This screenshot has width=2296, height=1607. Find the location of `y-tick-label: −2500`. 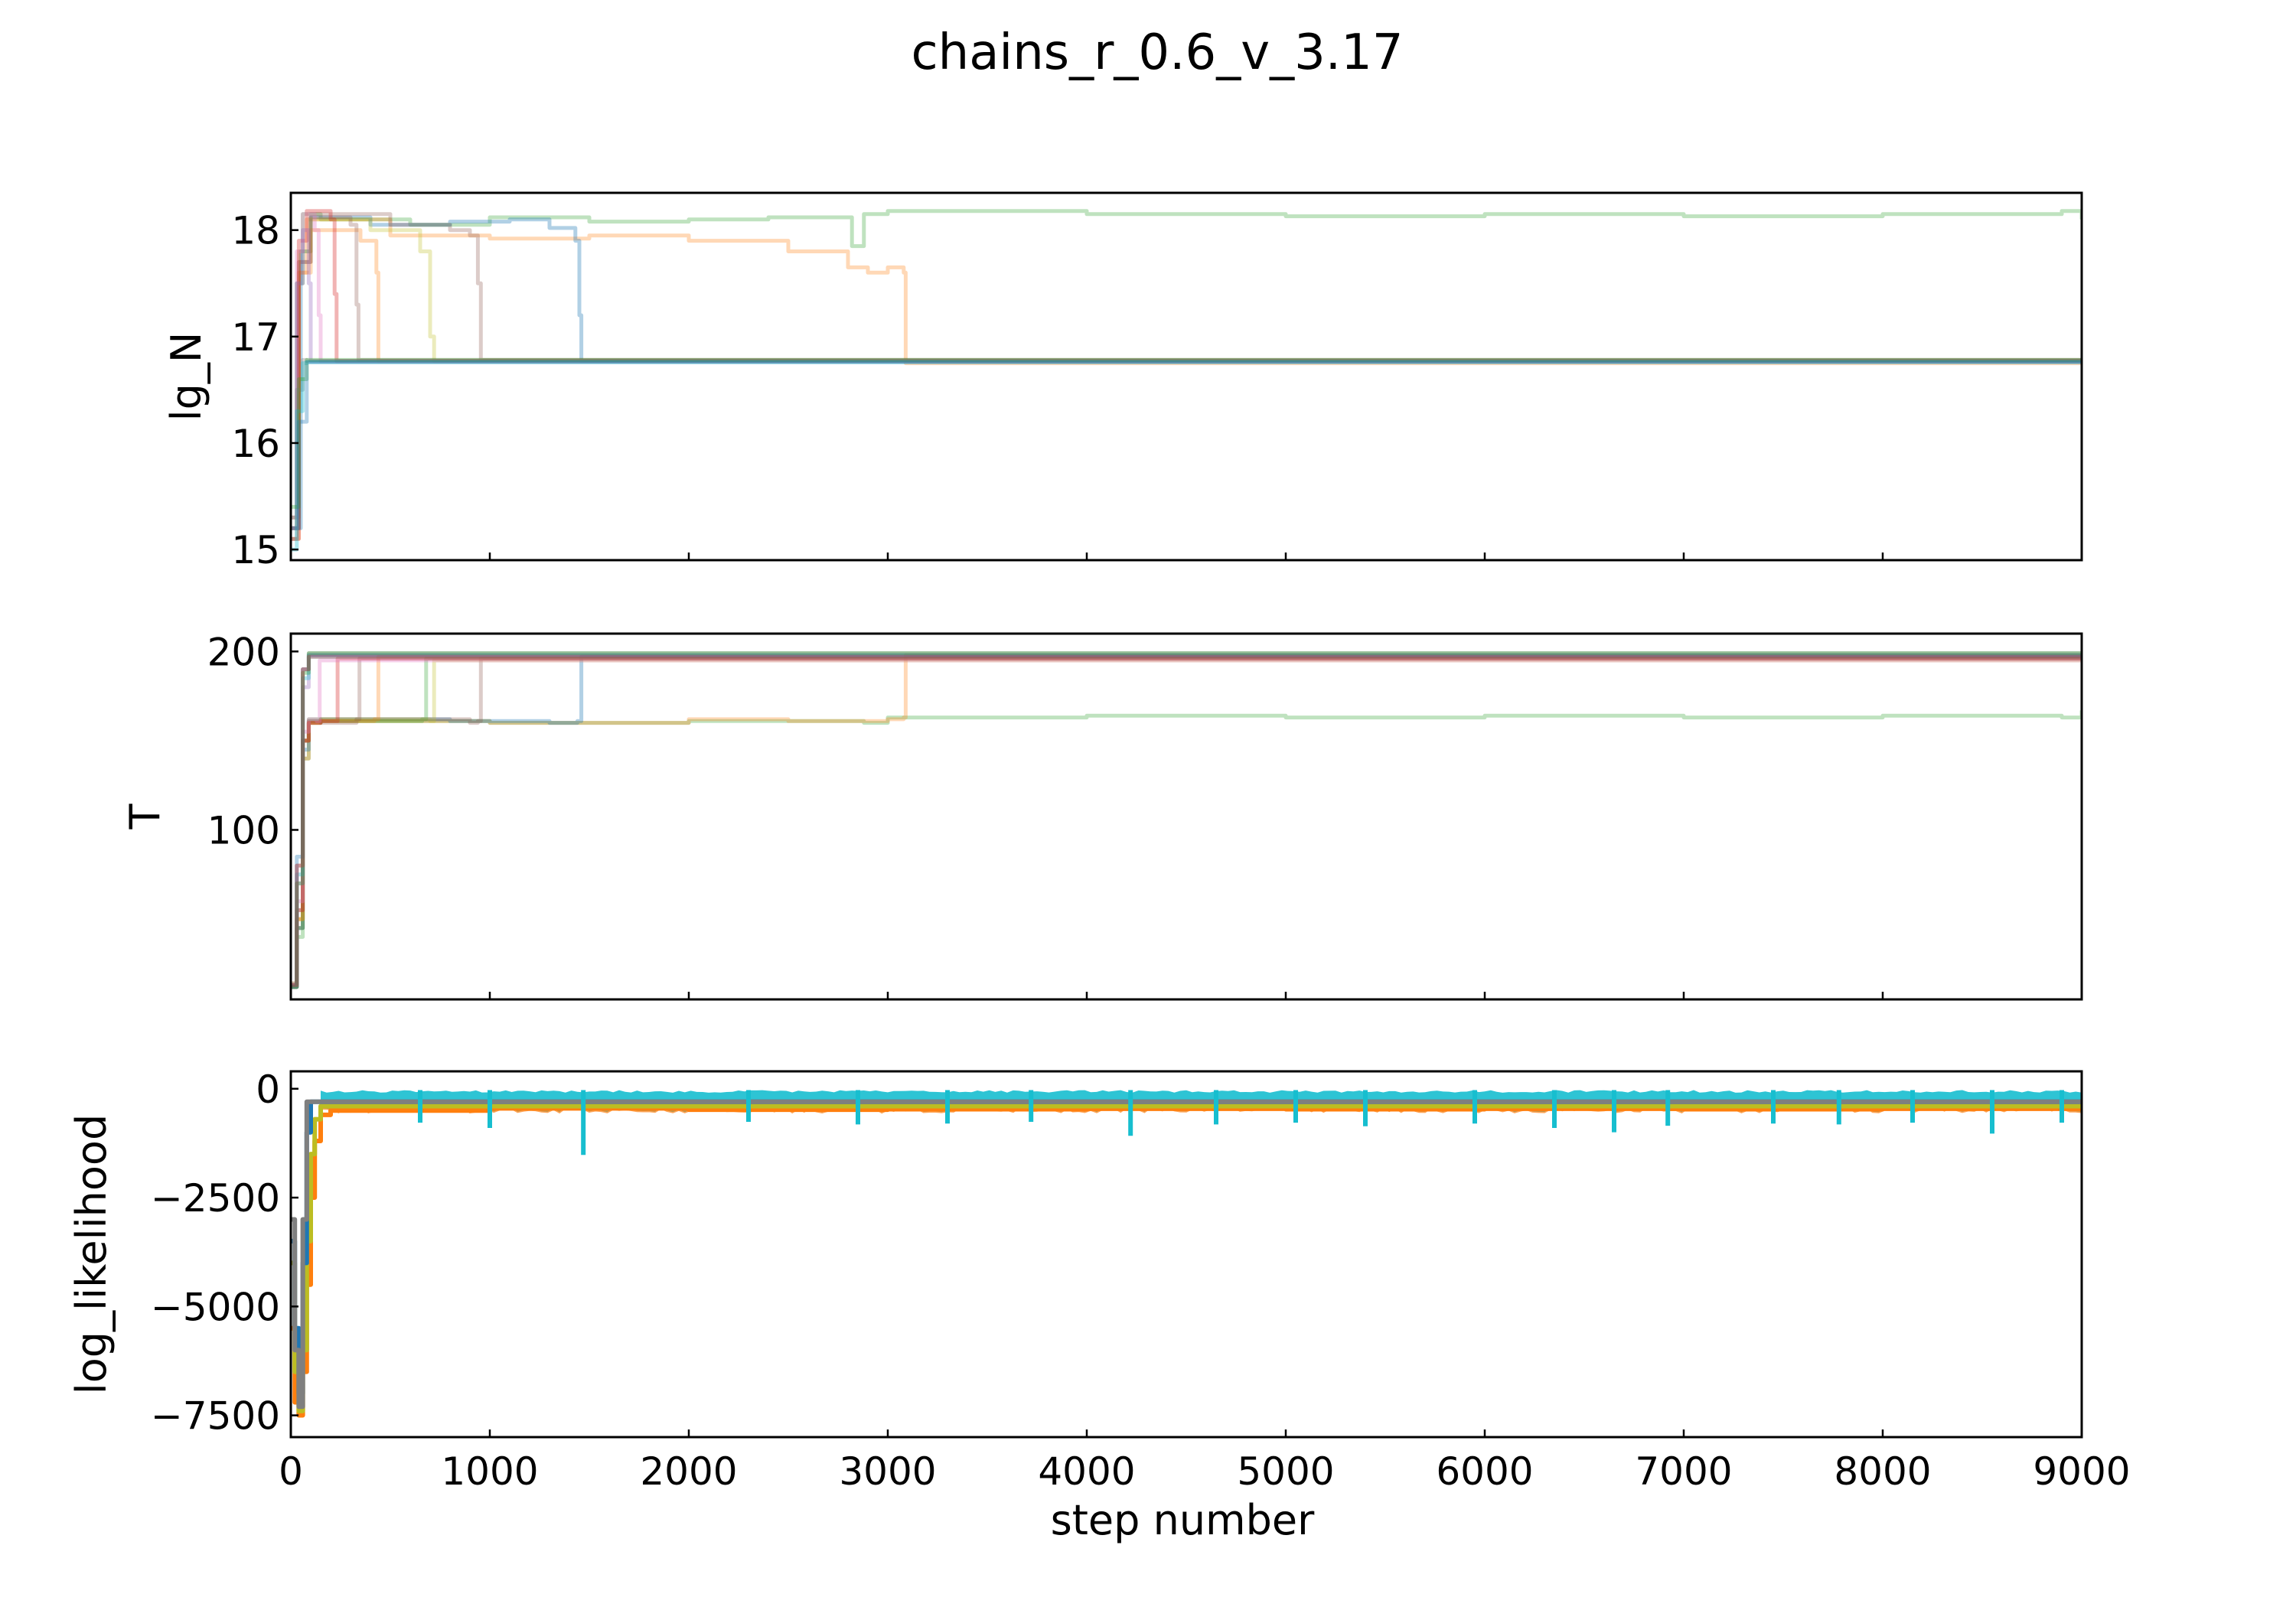

y-tick-label: −2500 is located at coordinates (215, 1198).